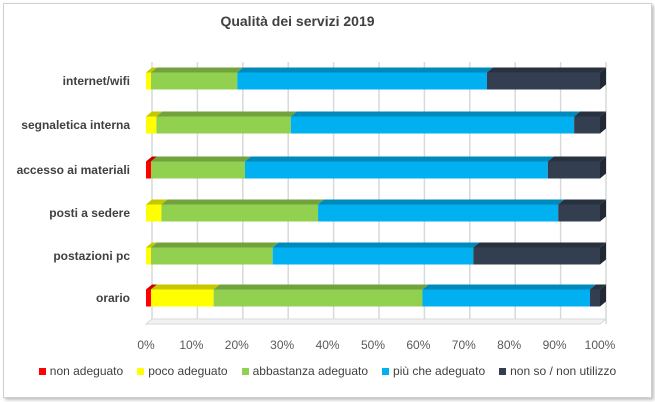 The height and width of the screenshot is (402, 655). I want to click on x-tick-label: 60%, so click(418, 345).